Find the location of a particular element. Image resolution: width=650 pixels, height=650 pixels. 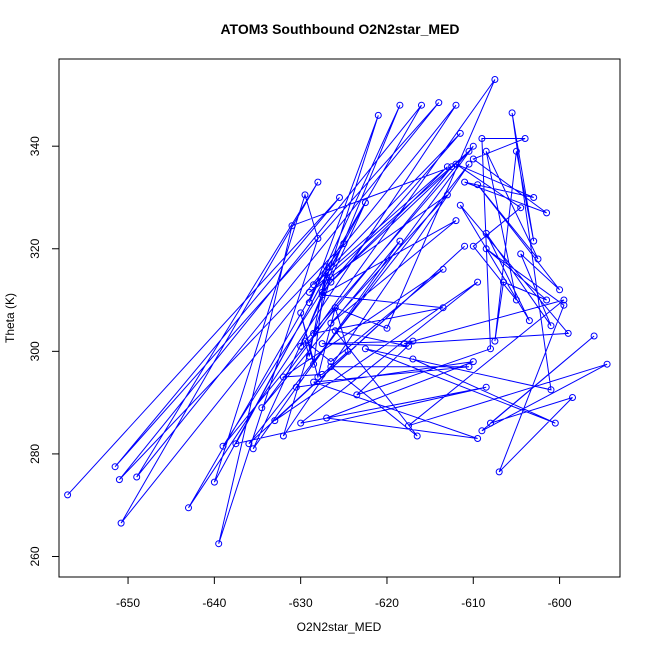

chart-title: ATOM3 Southbound O2N2star_MED is located at coordinates (339, 29).